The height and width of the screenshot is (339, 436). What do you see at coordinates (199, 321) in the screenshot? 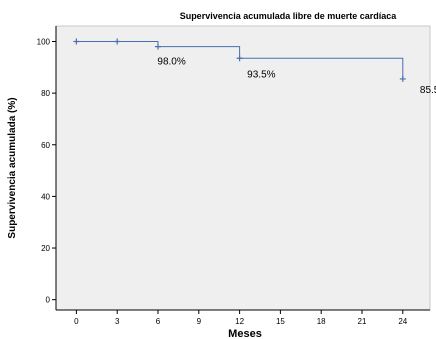
I see `x-tick-label: 9` at bounding box center [199, 321].